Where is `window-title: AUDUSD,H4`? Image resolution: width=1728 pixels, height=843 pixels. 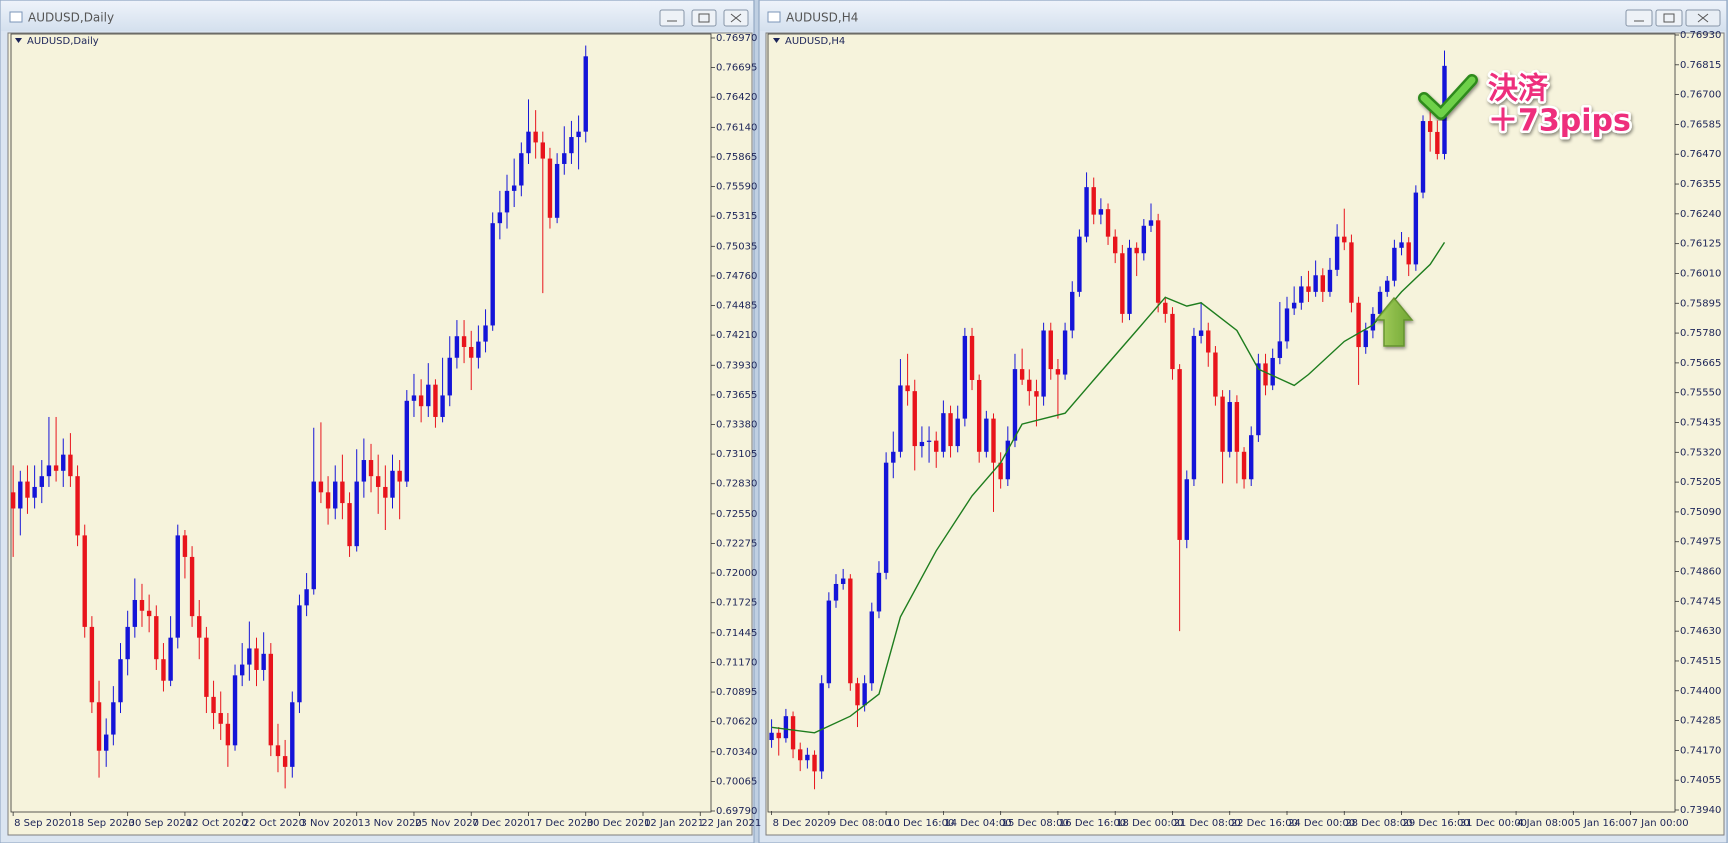
window-title: AUDUSD,H4 is located at coordinates (822, 18).